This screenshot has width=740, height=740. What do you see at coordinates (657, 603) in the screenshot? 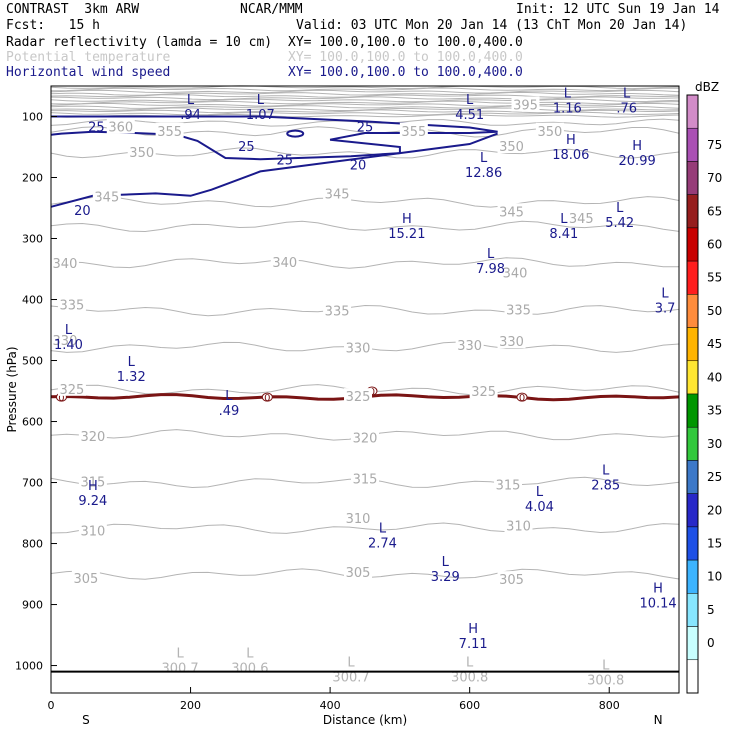
I see `extremum-value: 10.14` at bounding box center [657, 603].